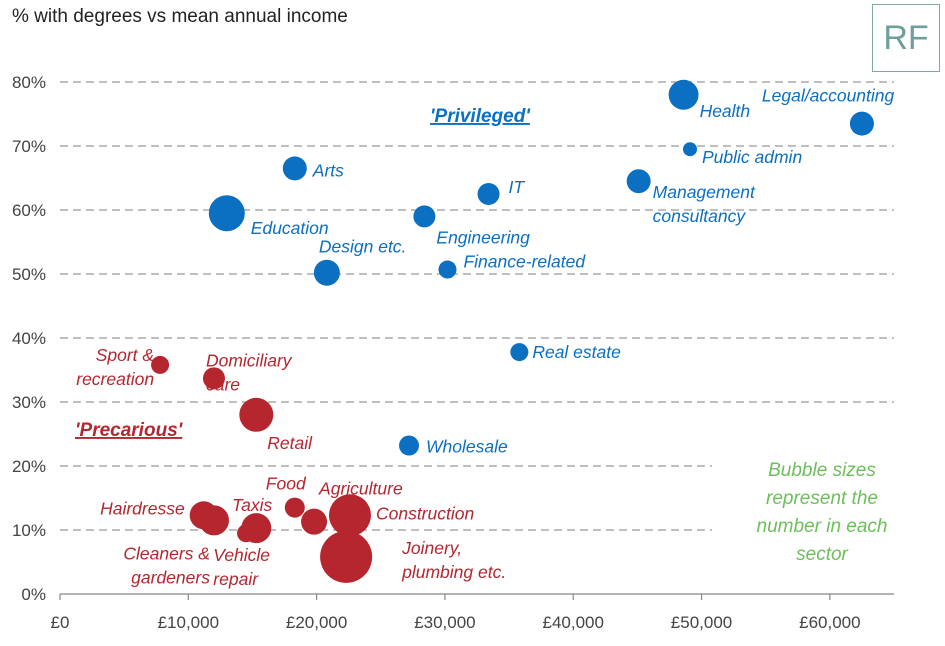 This screenshot has height=646, width=945. Describe the element at coordinates (573, 622) in the screenshot. I see `x-tick-label: £40,000` at that location.